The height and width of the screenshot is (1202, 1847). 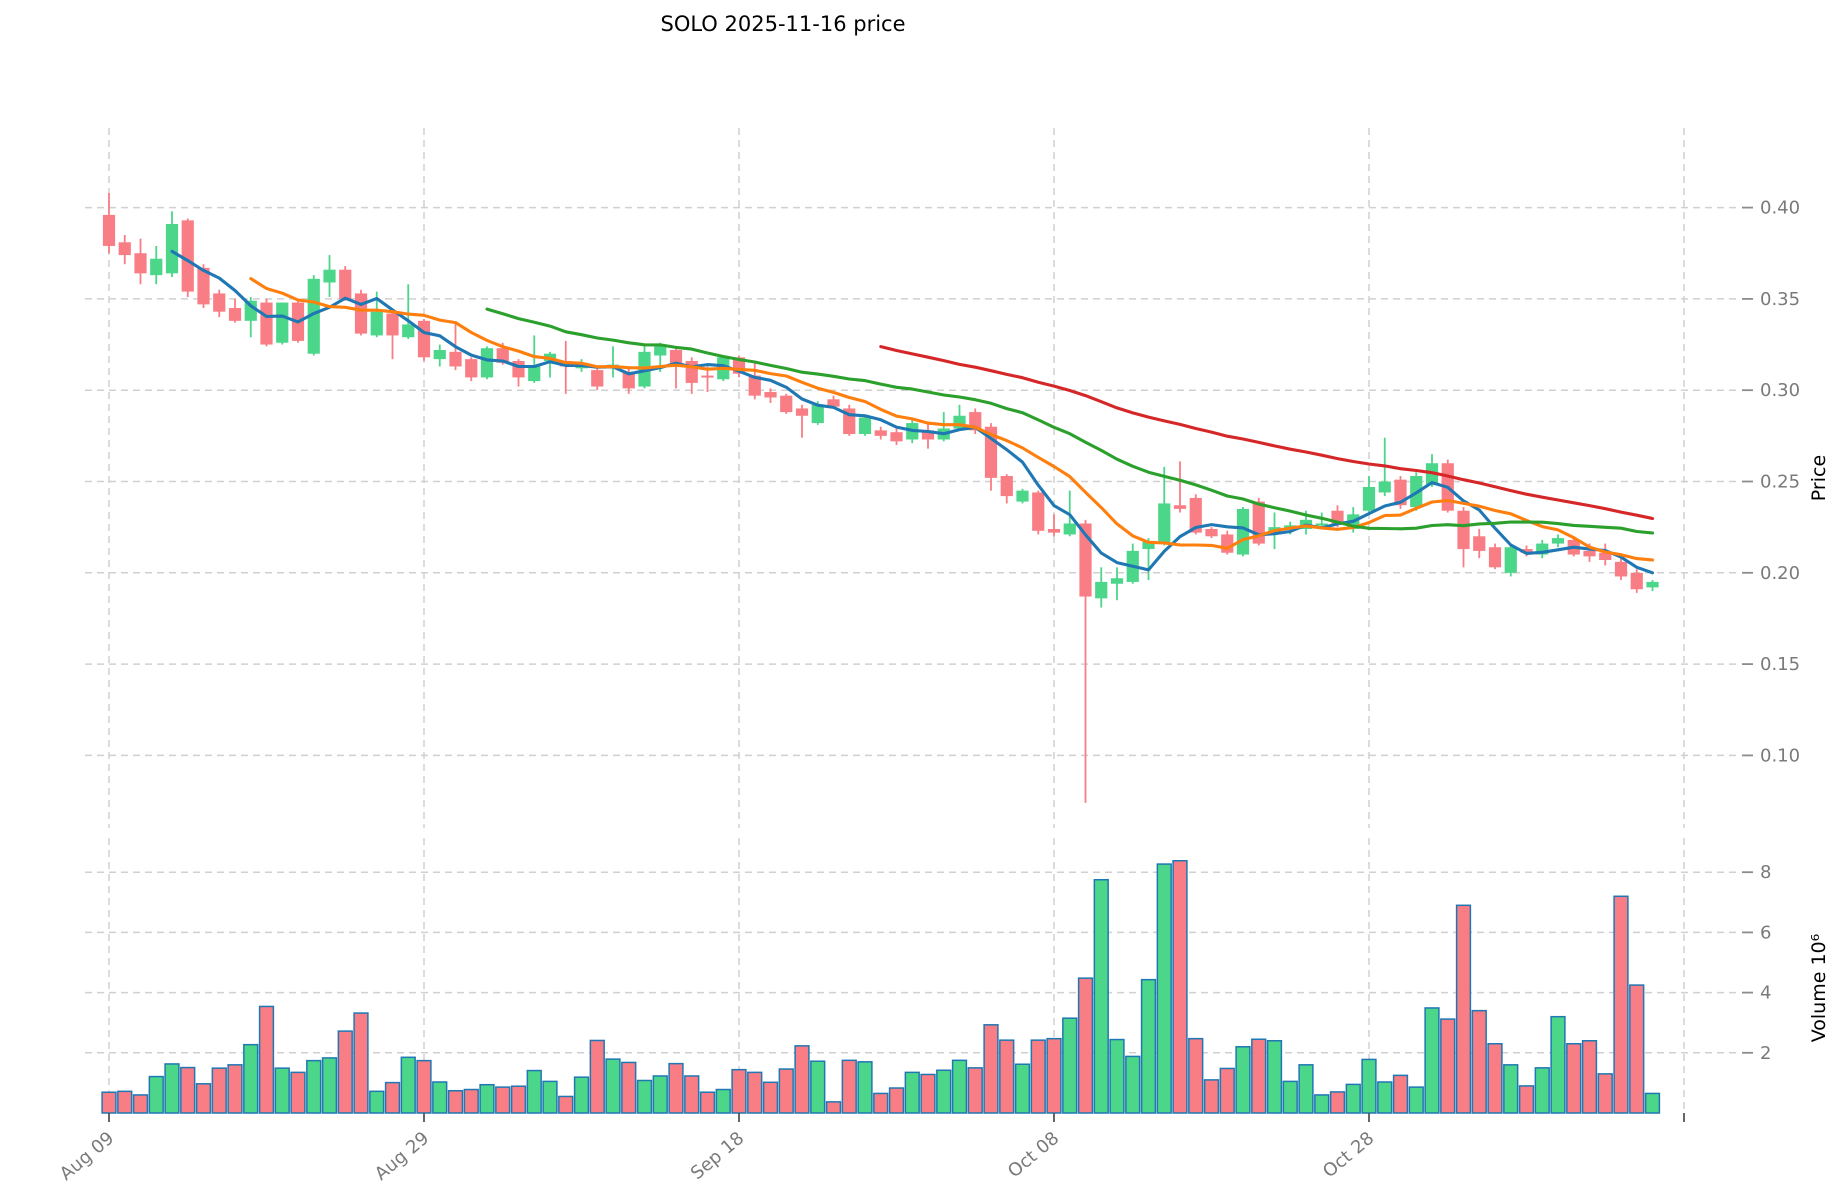 What do you see at coordinates (1765, 1053) in the screenshot?
I see `volume-tick-label: 2` at bounding box center [1765, 1053].